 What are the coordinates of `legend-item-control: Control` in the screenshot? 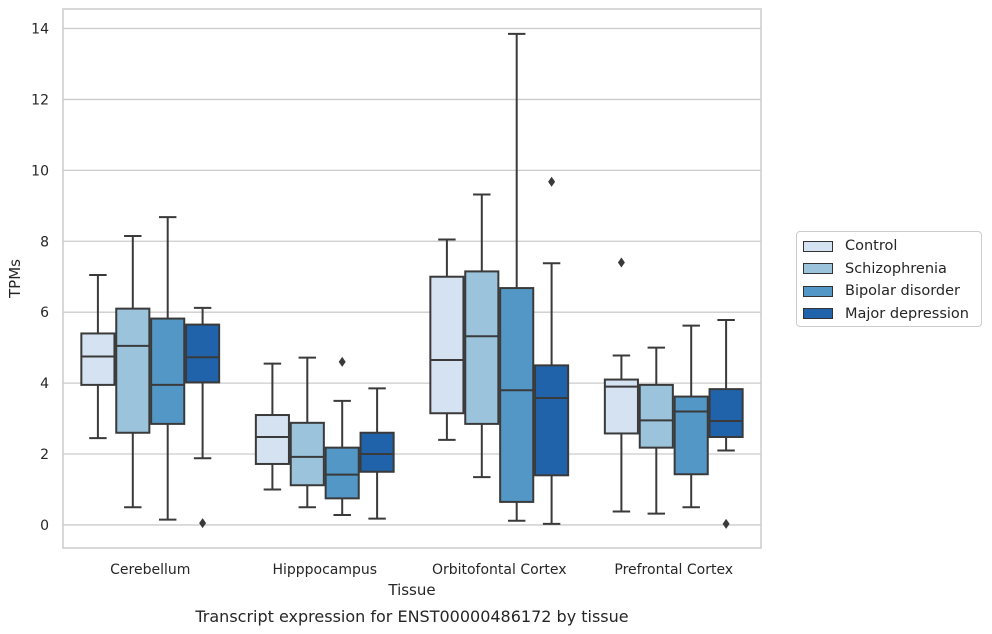 It's located at (892, 246).